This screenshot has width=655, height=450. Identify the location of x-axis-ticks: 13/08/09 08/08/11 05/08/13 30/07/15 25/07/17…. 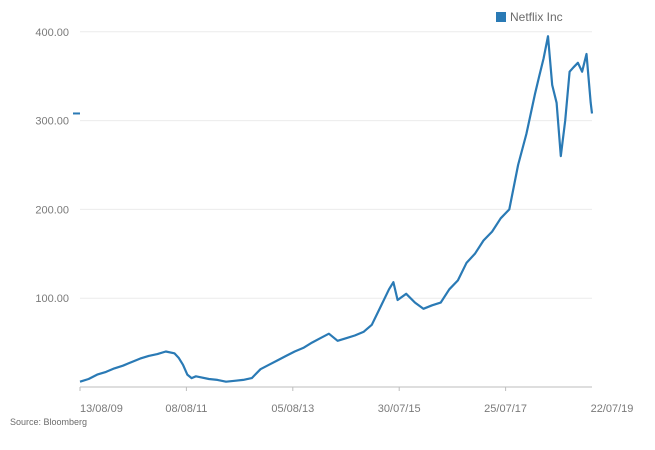
(356, 401).